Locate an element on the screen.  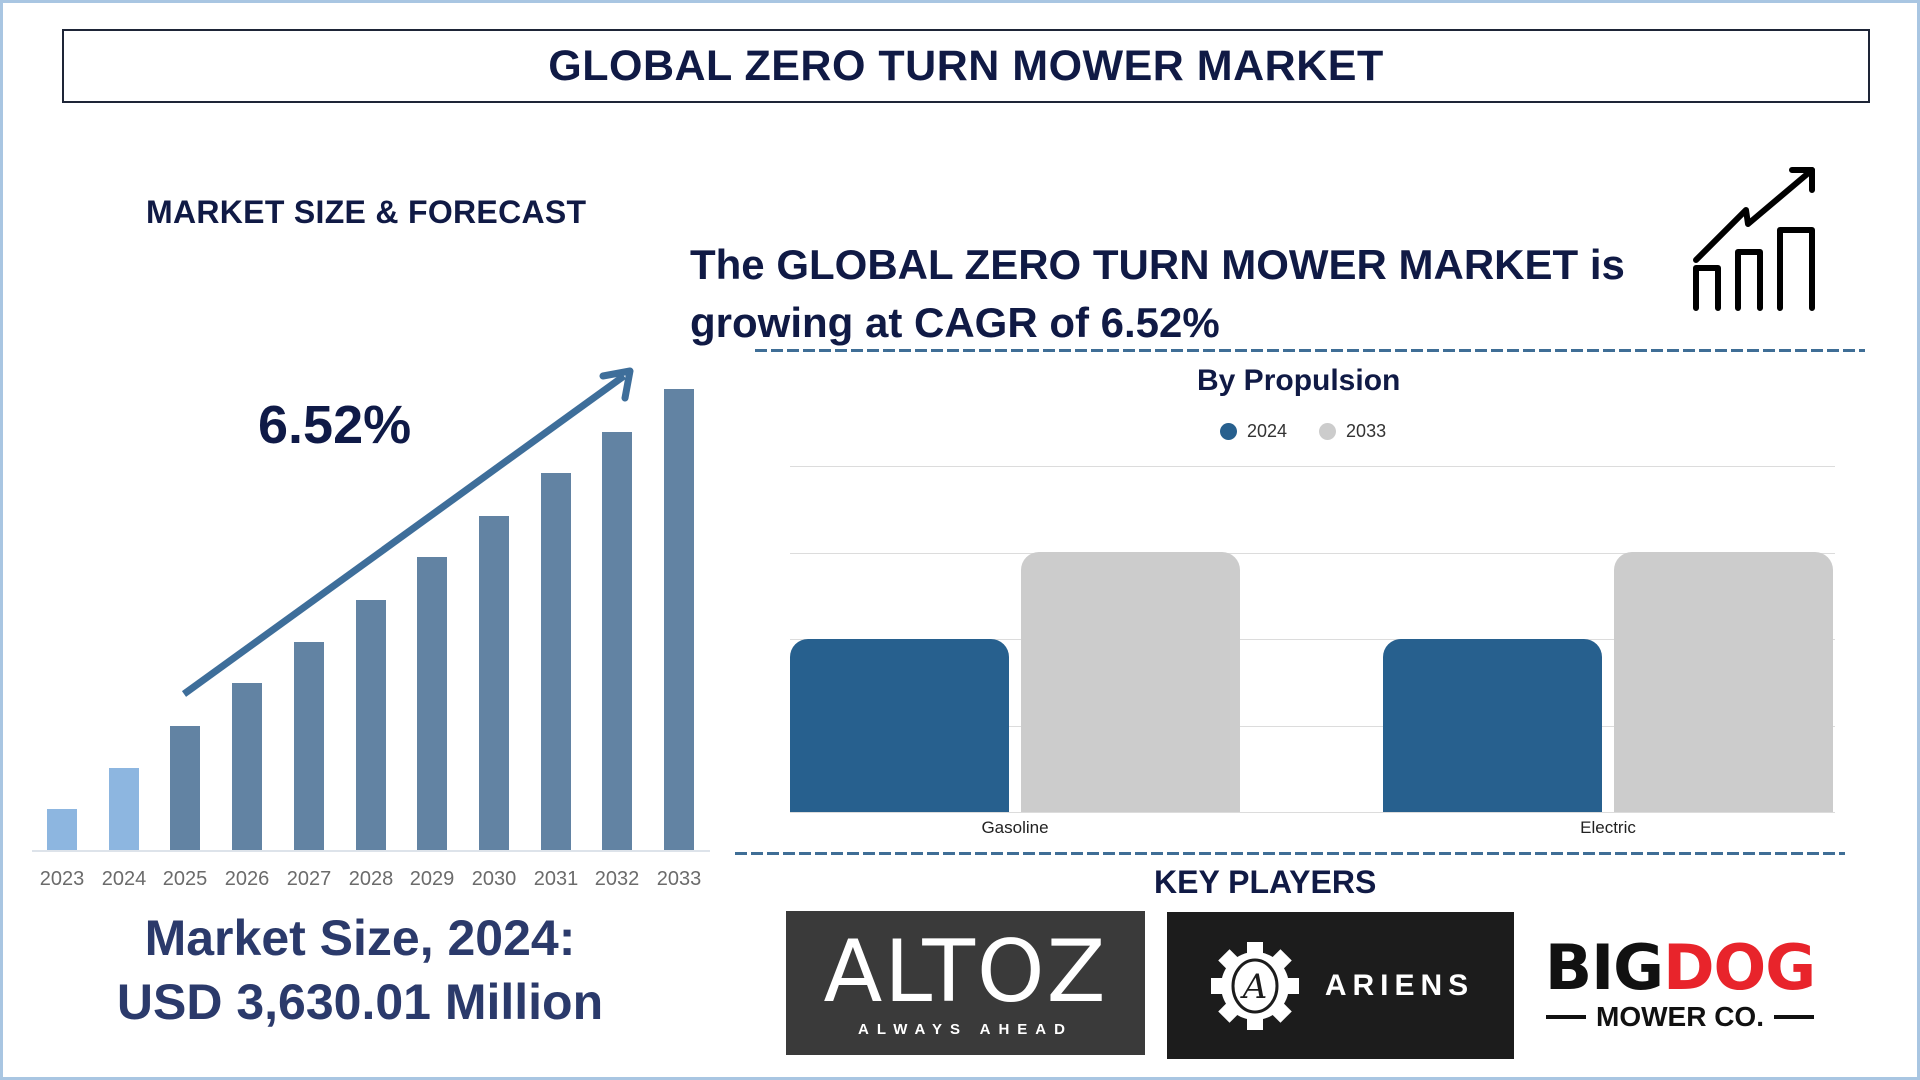
x-axis-label: 2026 is located at coordinates (247, 879).